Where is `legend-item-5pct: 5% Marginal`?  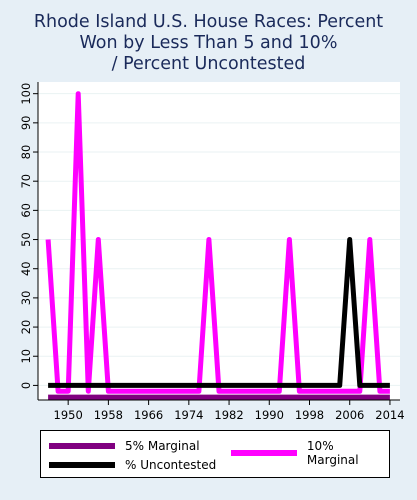 legend-item-5pct: 5% Marginal is located at coordinates (124, 446).